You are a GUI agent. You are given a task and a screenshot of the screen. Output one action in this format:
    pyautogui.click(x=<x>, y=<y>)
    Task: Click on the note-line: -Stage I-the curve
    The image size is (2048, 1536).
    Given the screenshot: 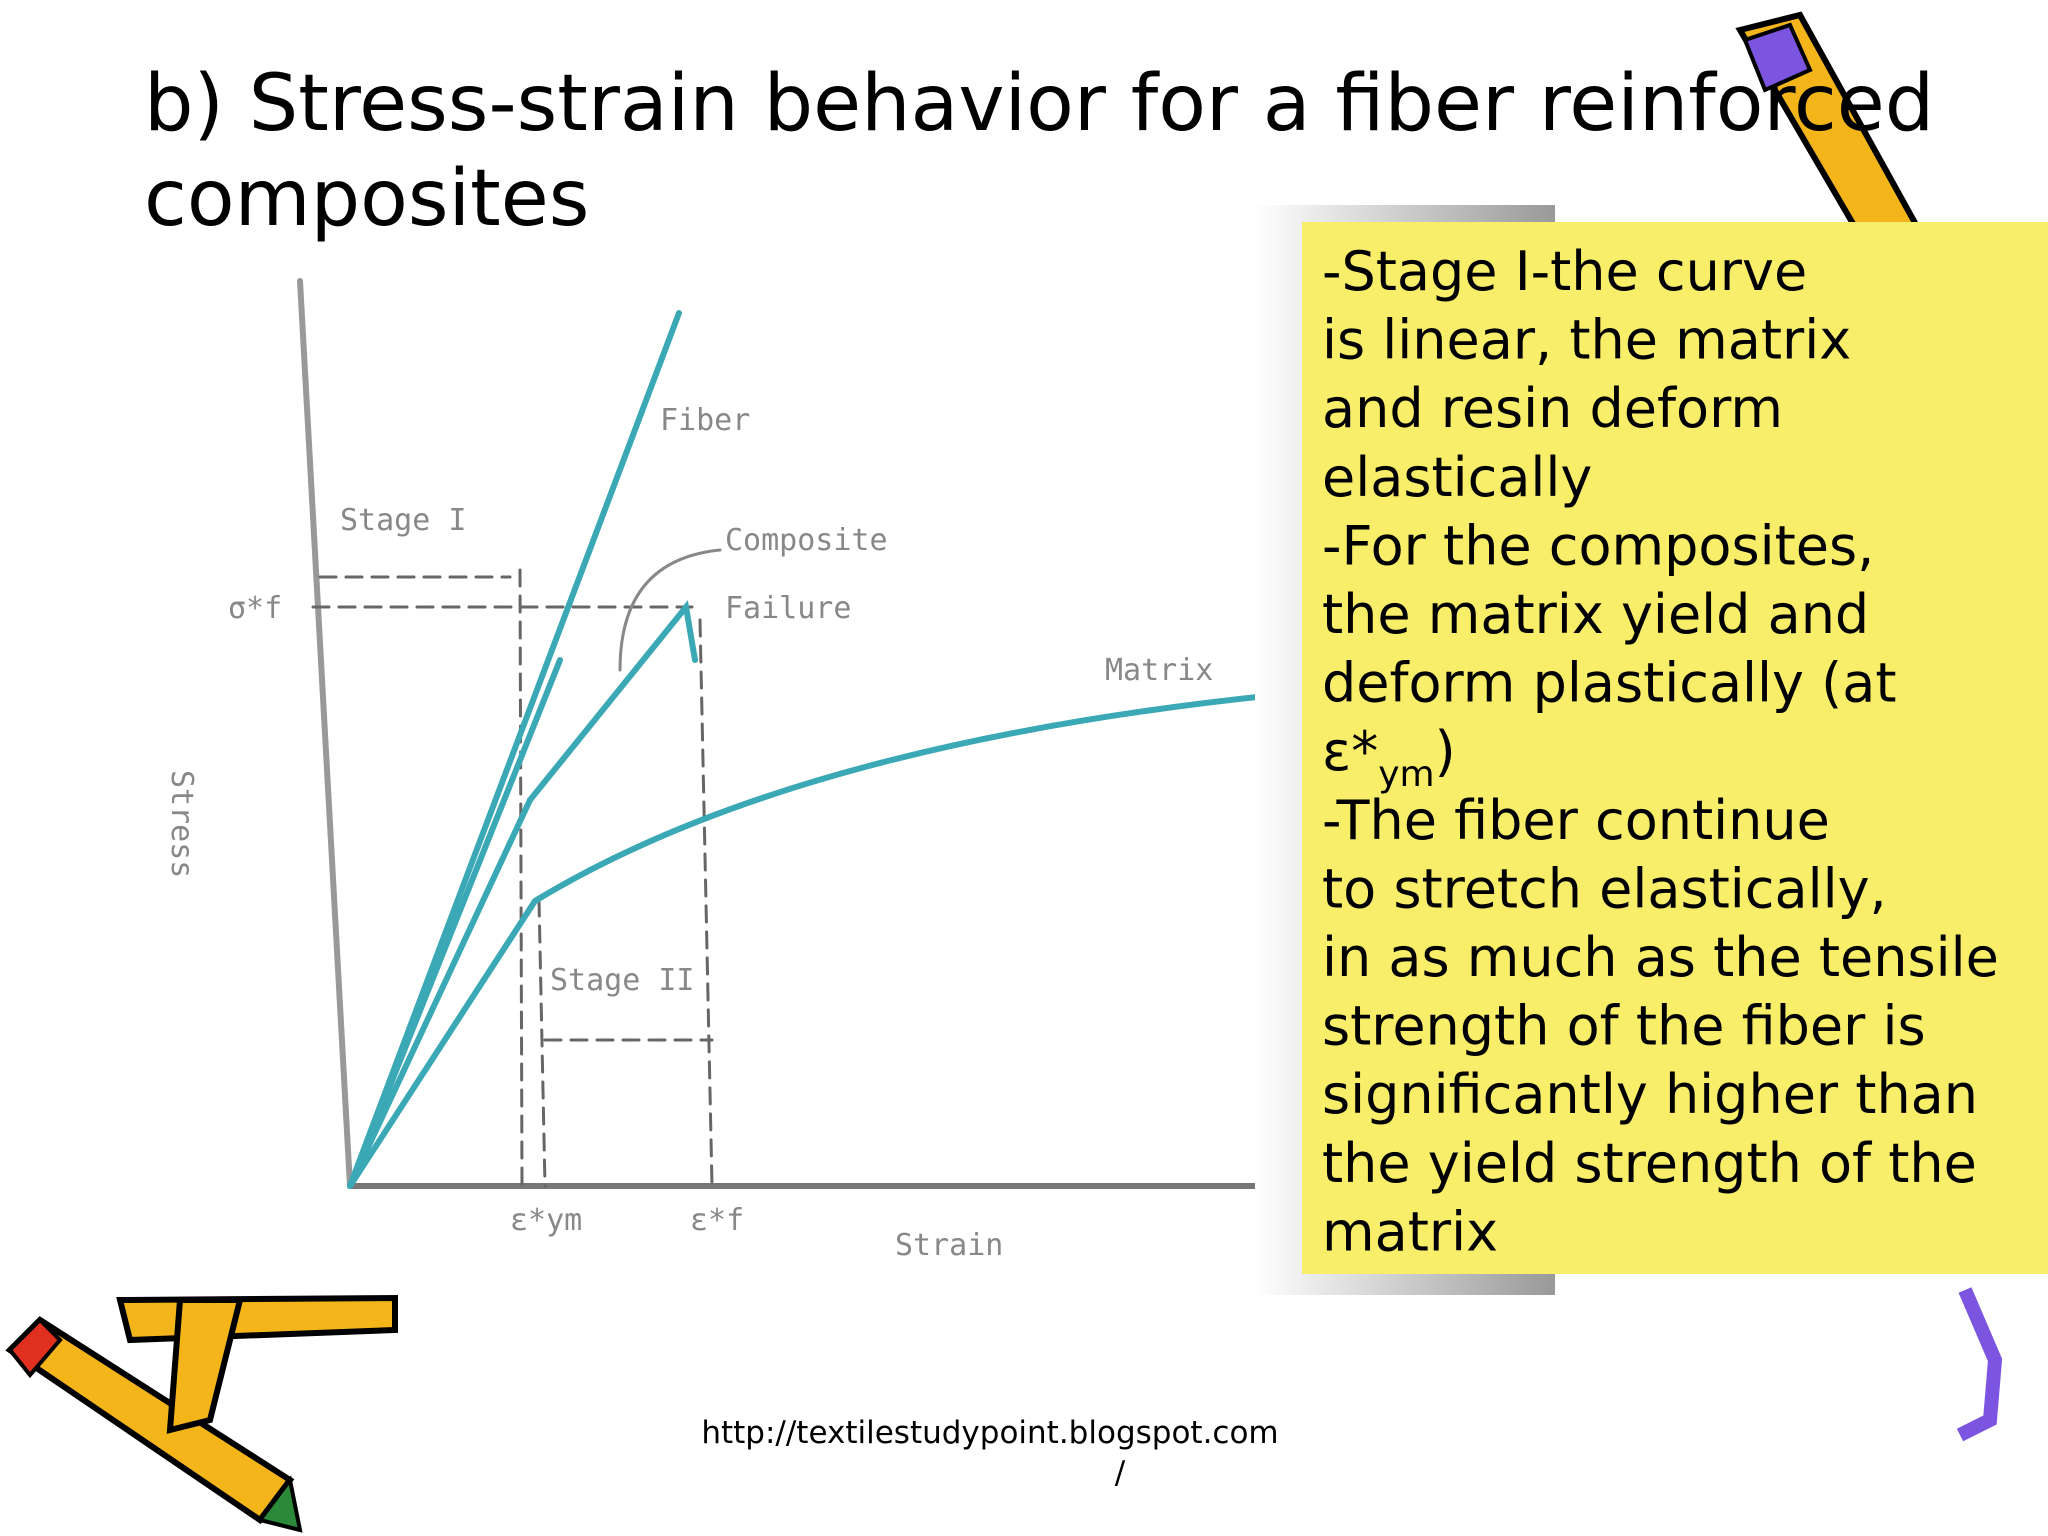 What is the action you would take?
    pyautogui.click(x=1564, y=271)
    